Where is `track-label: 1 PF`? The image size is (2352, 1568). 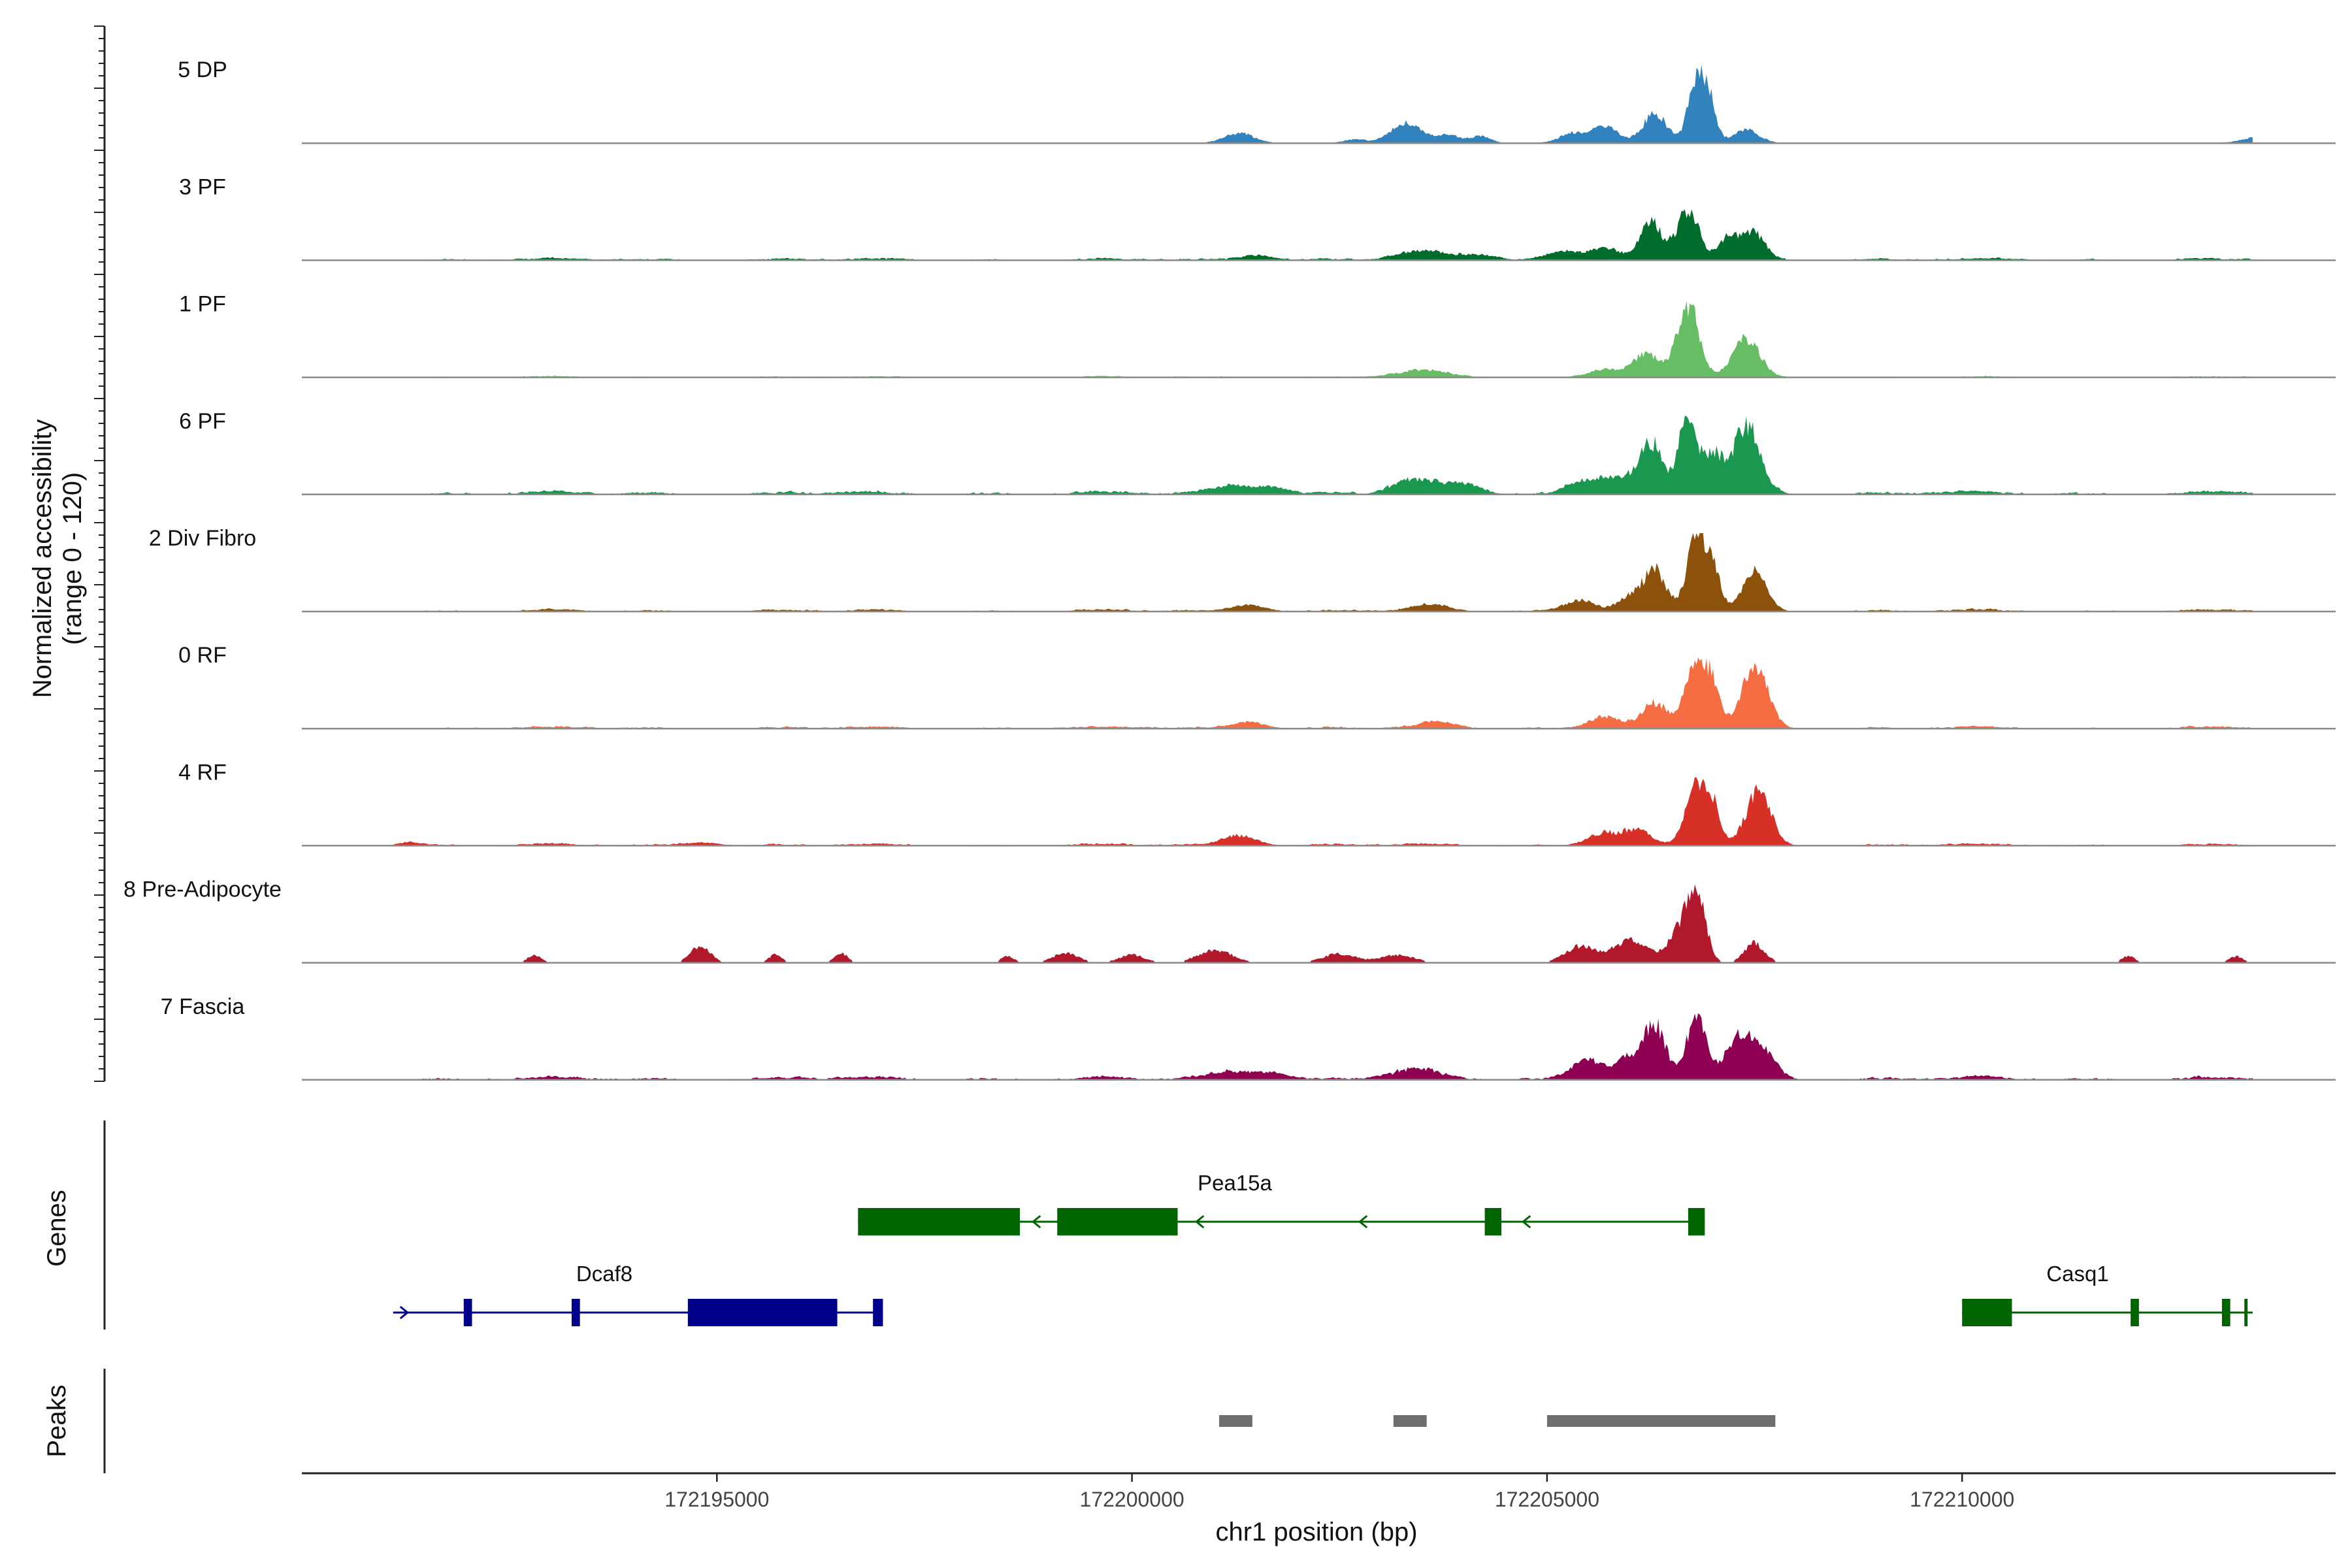
track-label: 1 PF is located at coordinates (202, 304).